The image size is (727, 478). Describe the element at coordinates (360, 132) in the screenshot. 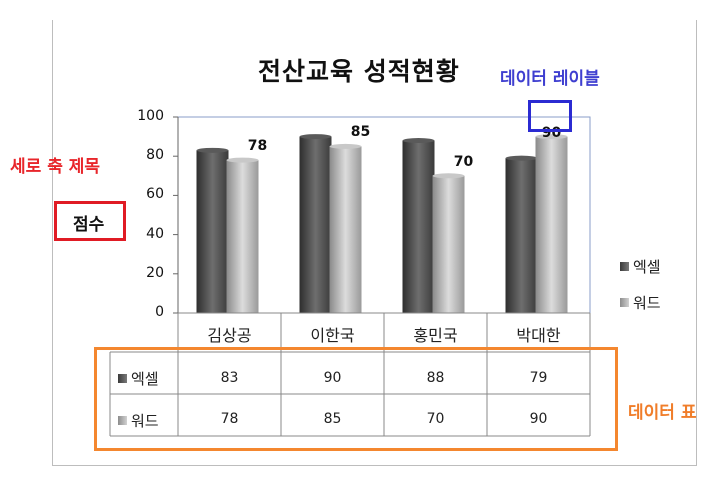

I see `data-label: 85` at that location.